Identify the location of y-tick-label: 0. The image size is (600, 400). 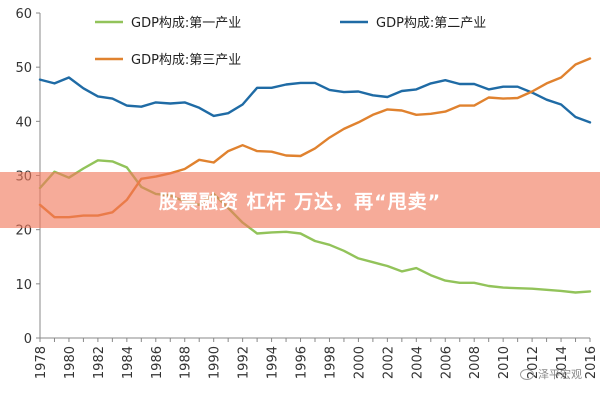
(28, 339).